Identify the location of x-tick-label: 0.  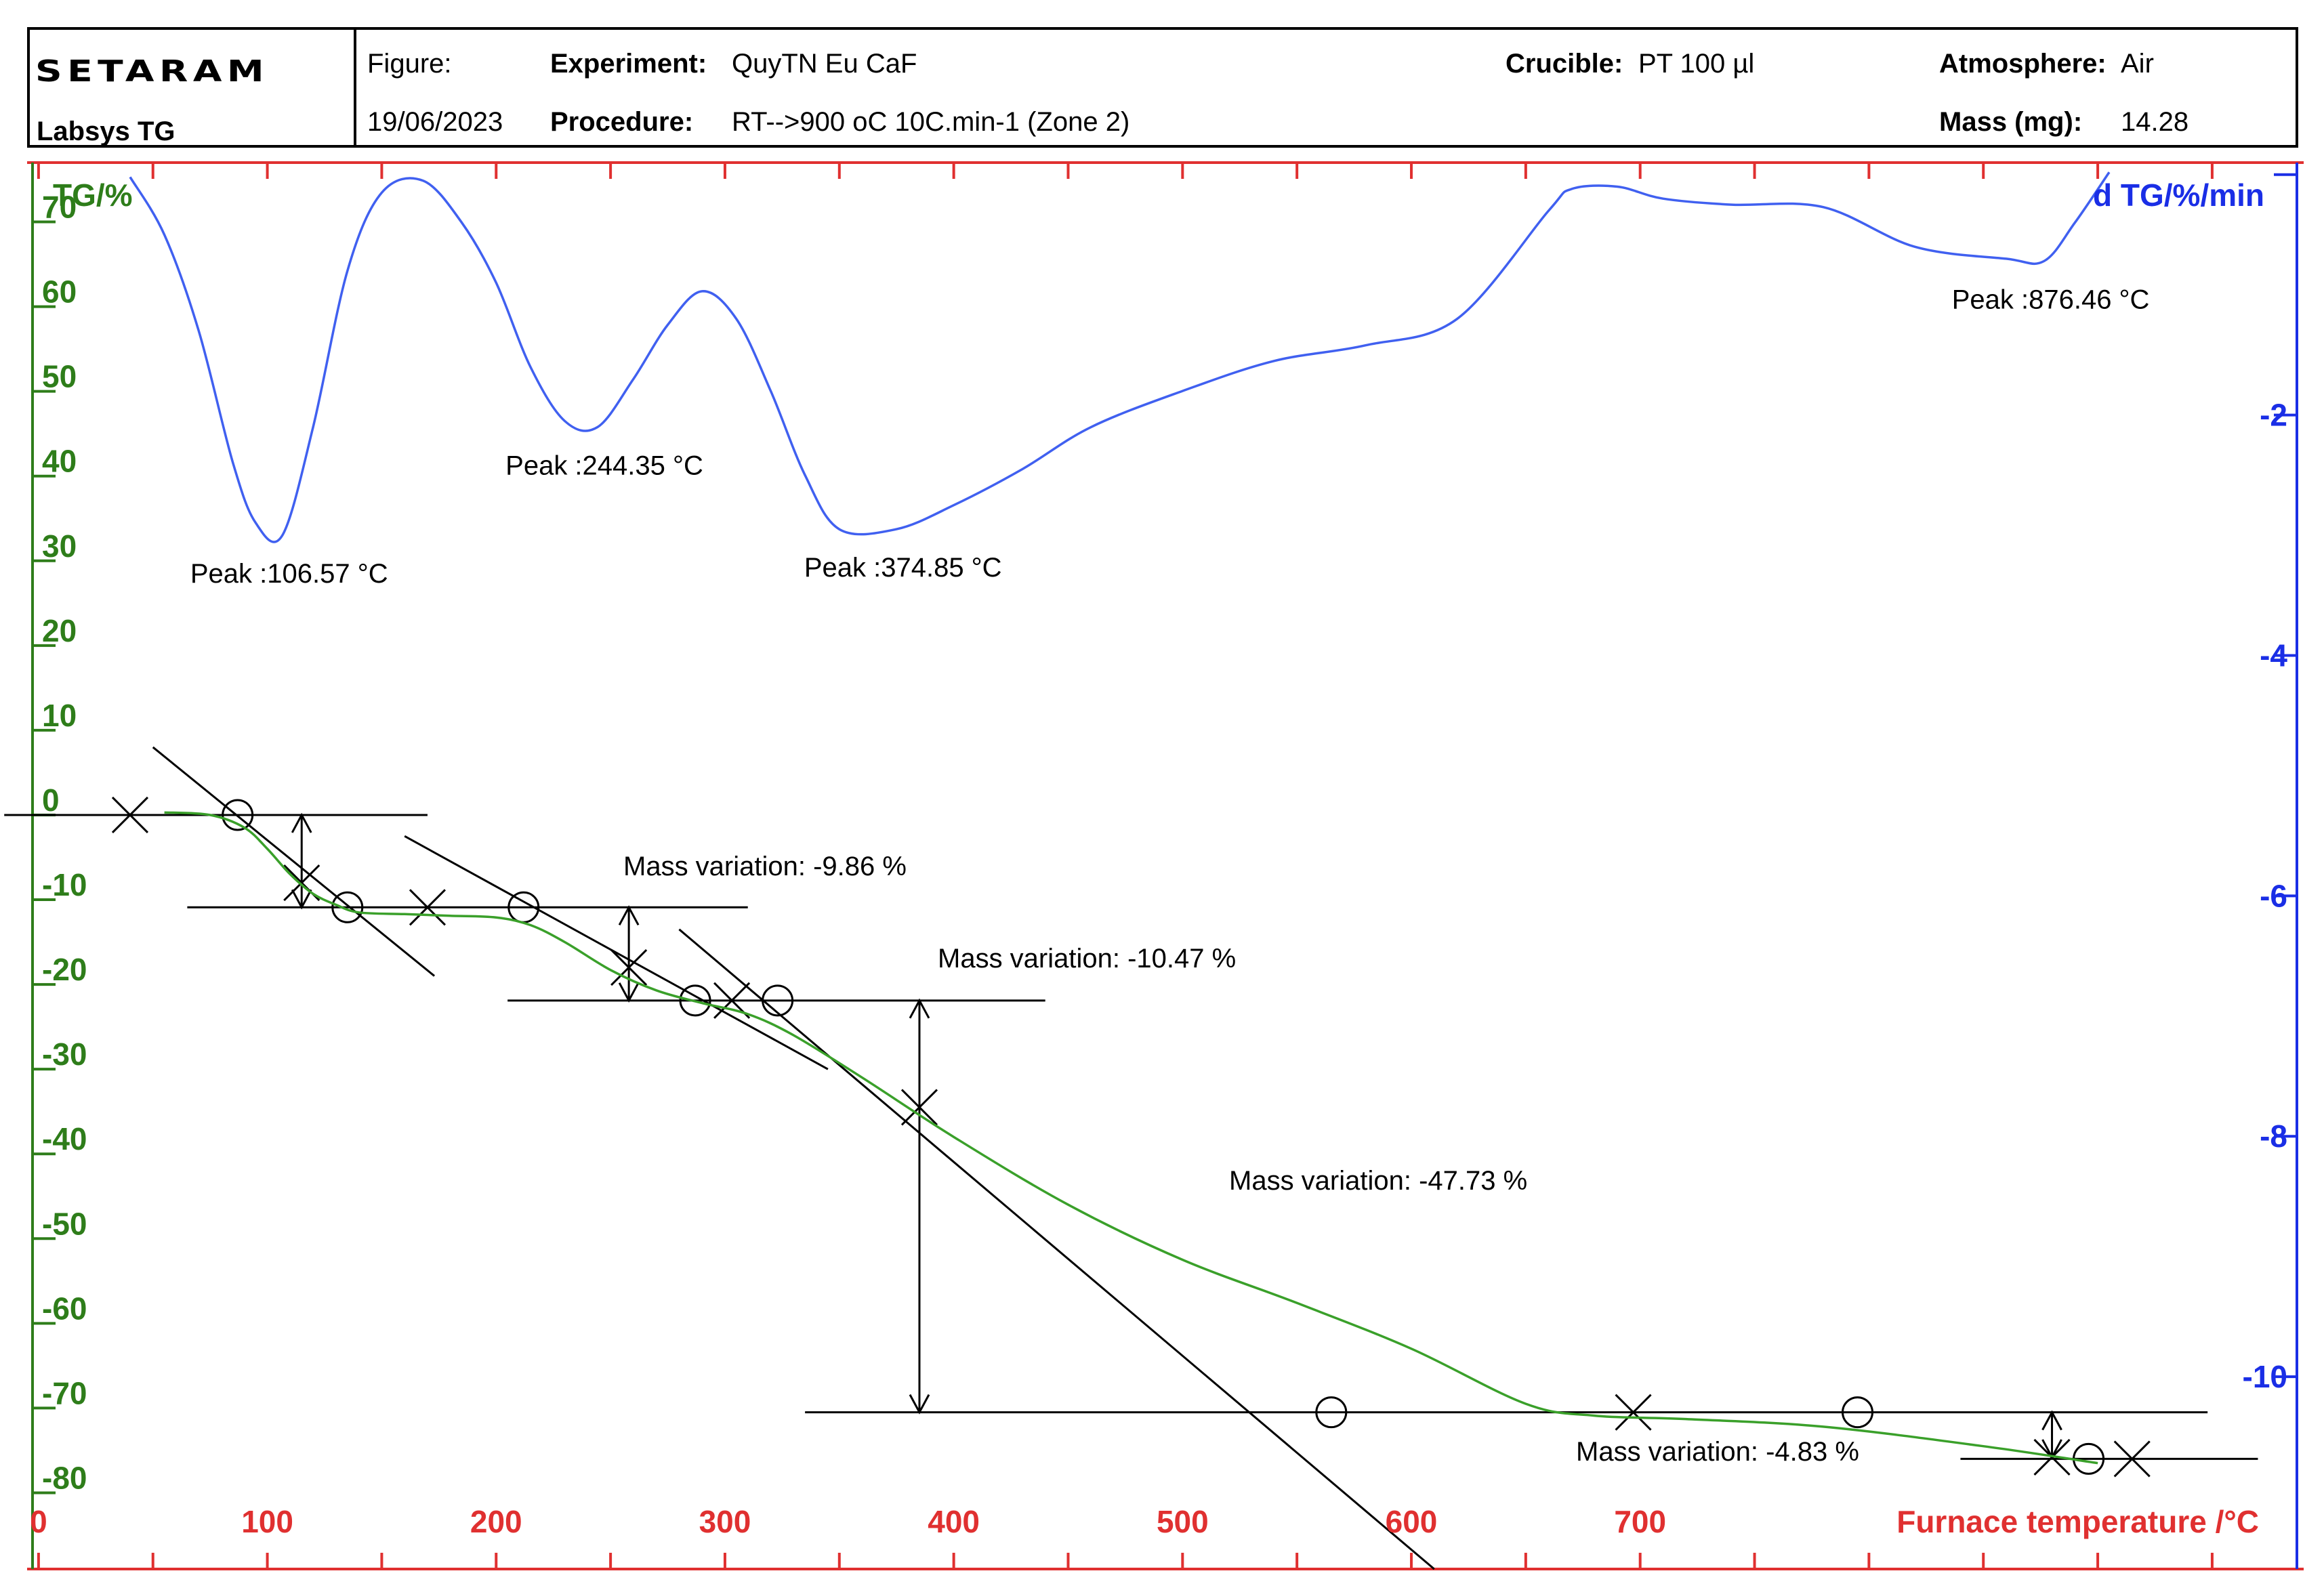
(38, 1521).